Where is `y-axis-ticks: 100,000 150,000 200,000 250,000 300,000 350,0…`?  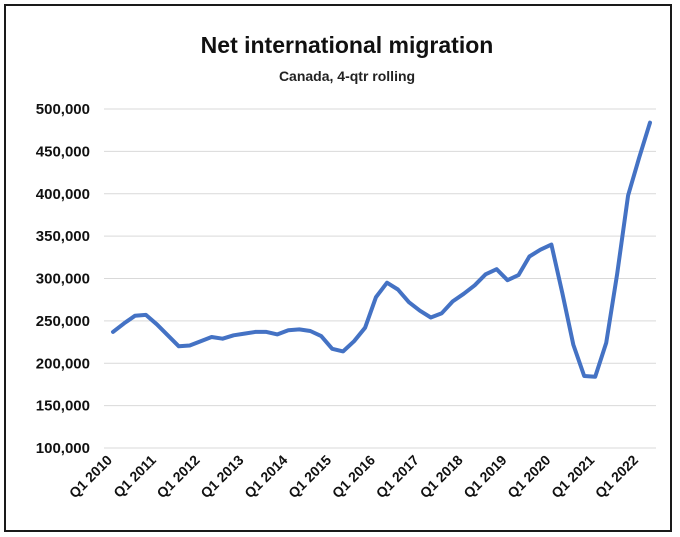
y-axis-ticks: 100,000 150,000 200,000 250,000 300,000 350,0… is located at coordinates (63, 279).